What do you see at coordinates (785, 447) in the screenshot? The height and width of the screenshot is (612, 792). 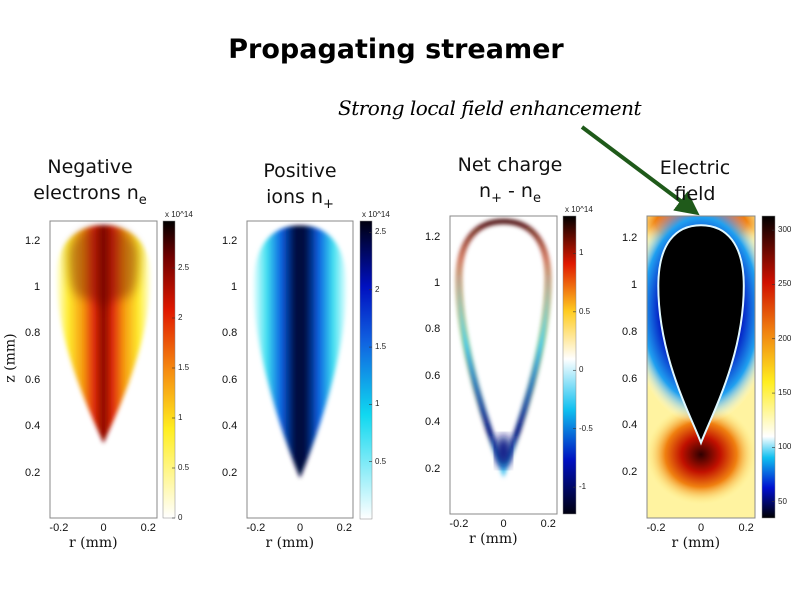 I see `colorbar-tick-label: 100` at bounding box center [785, 447].